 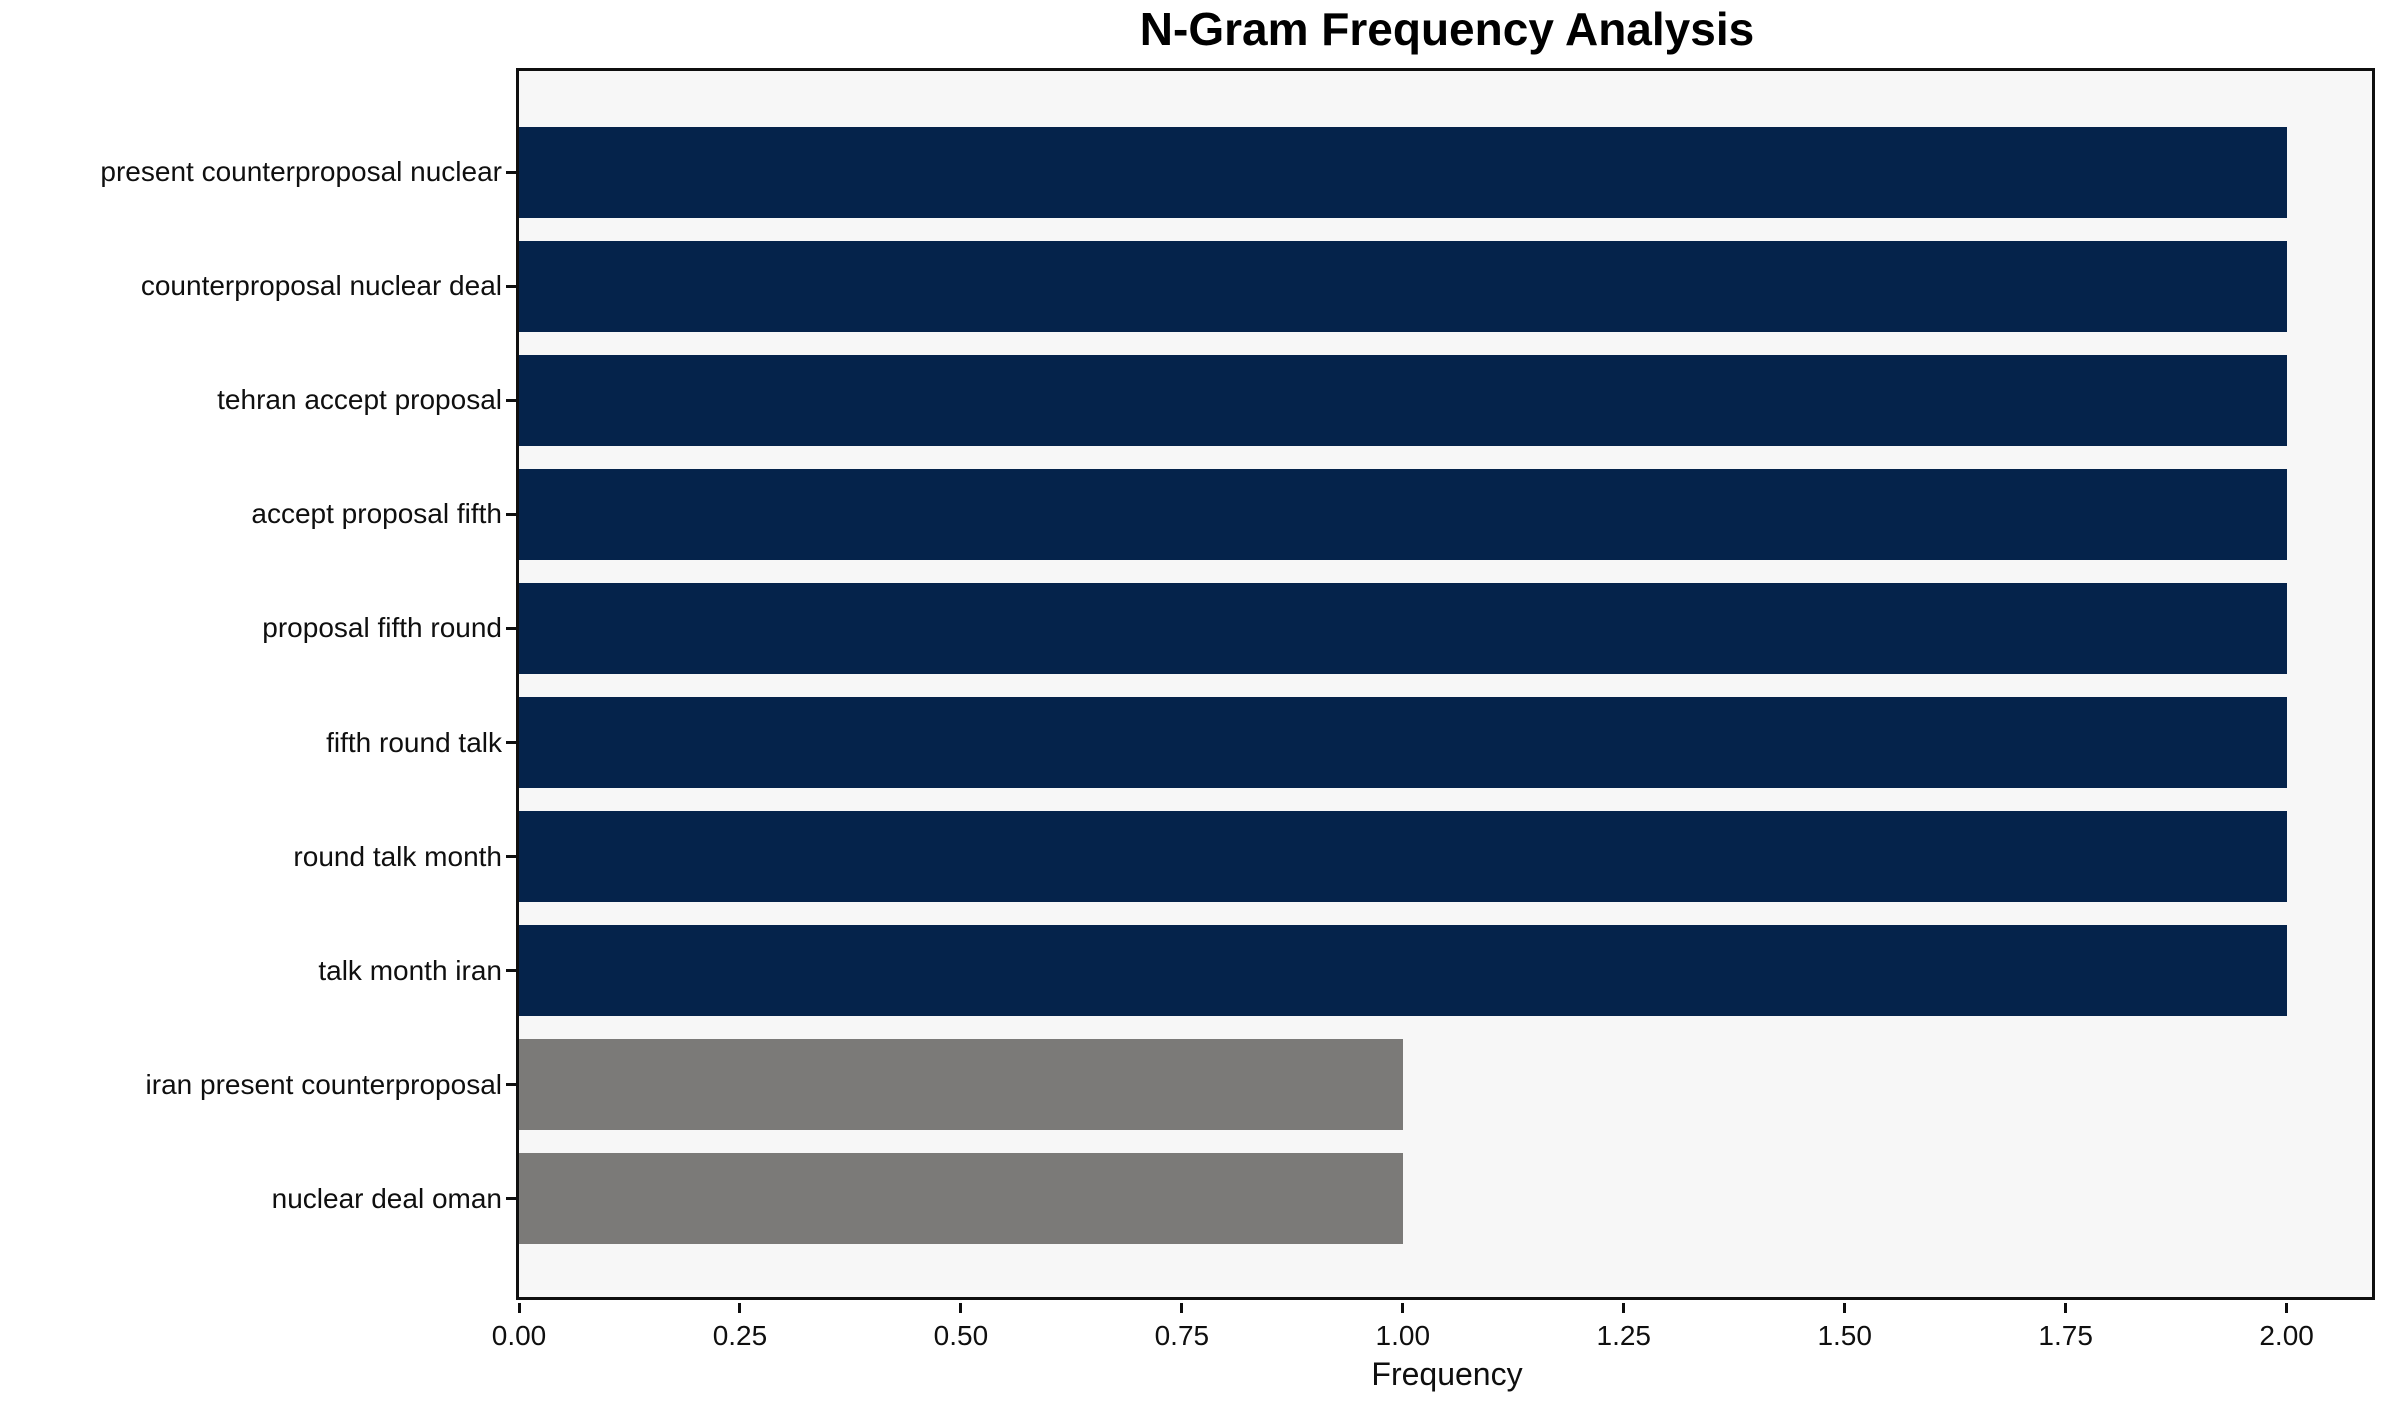 What do you see at coordinates (410, 970) in the screenshot?
I see `y-tick-label: talk month iran` at bounding box center [410, 970].